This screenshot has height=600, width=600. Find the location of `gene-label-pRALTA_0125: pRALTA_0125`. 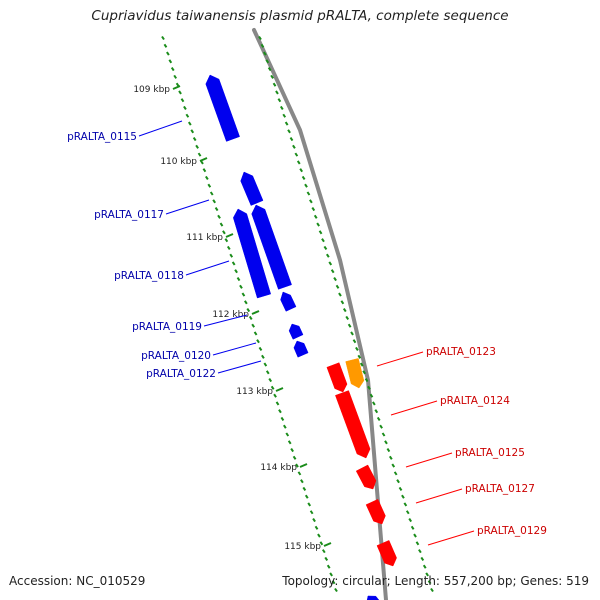

gene-label-pRALTA_0125: pRALTA_0125 is located at coordinates (490, 453).